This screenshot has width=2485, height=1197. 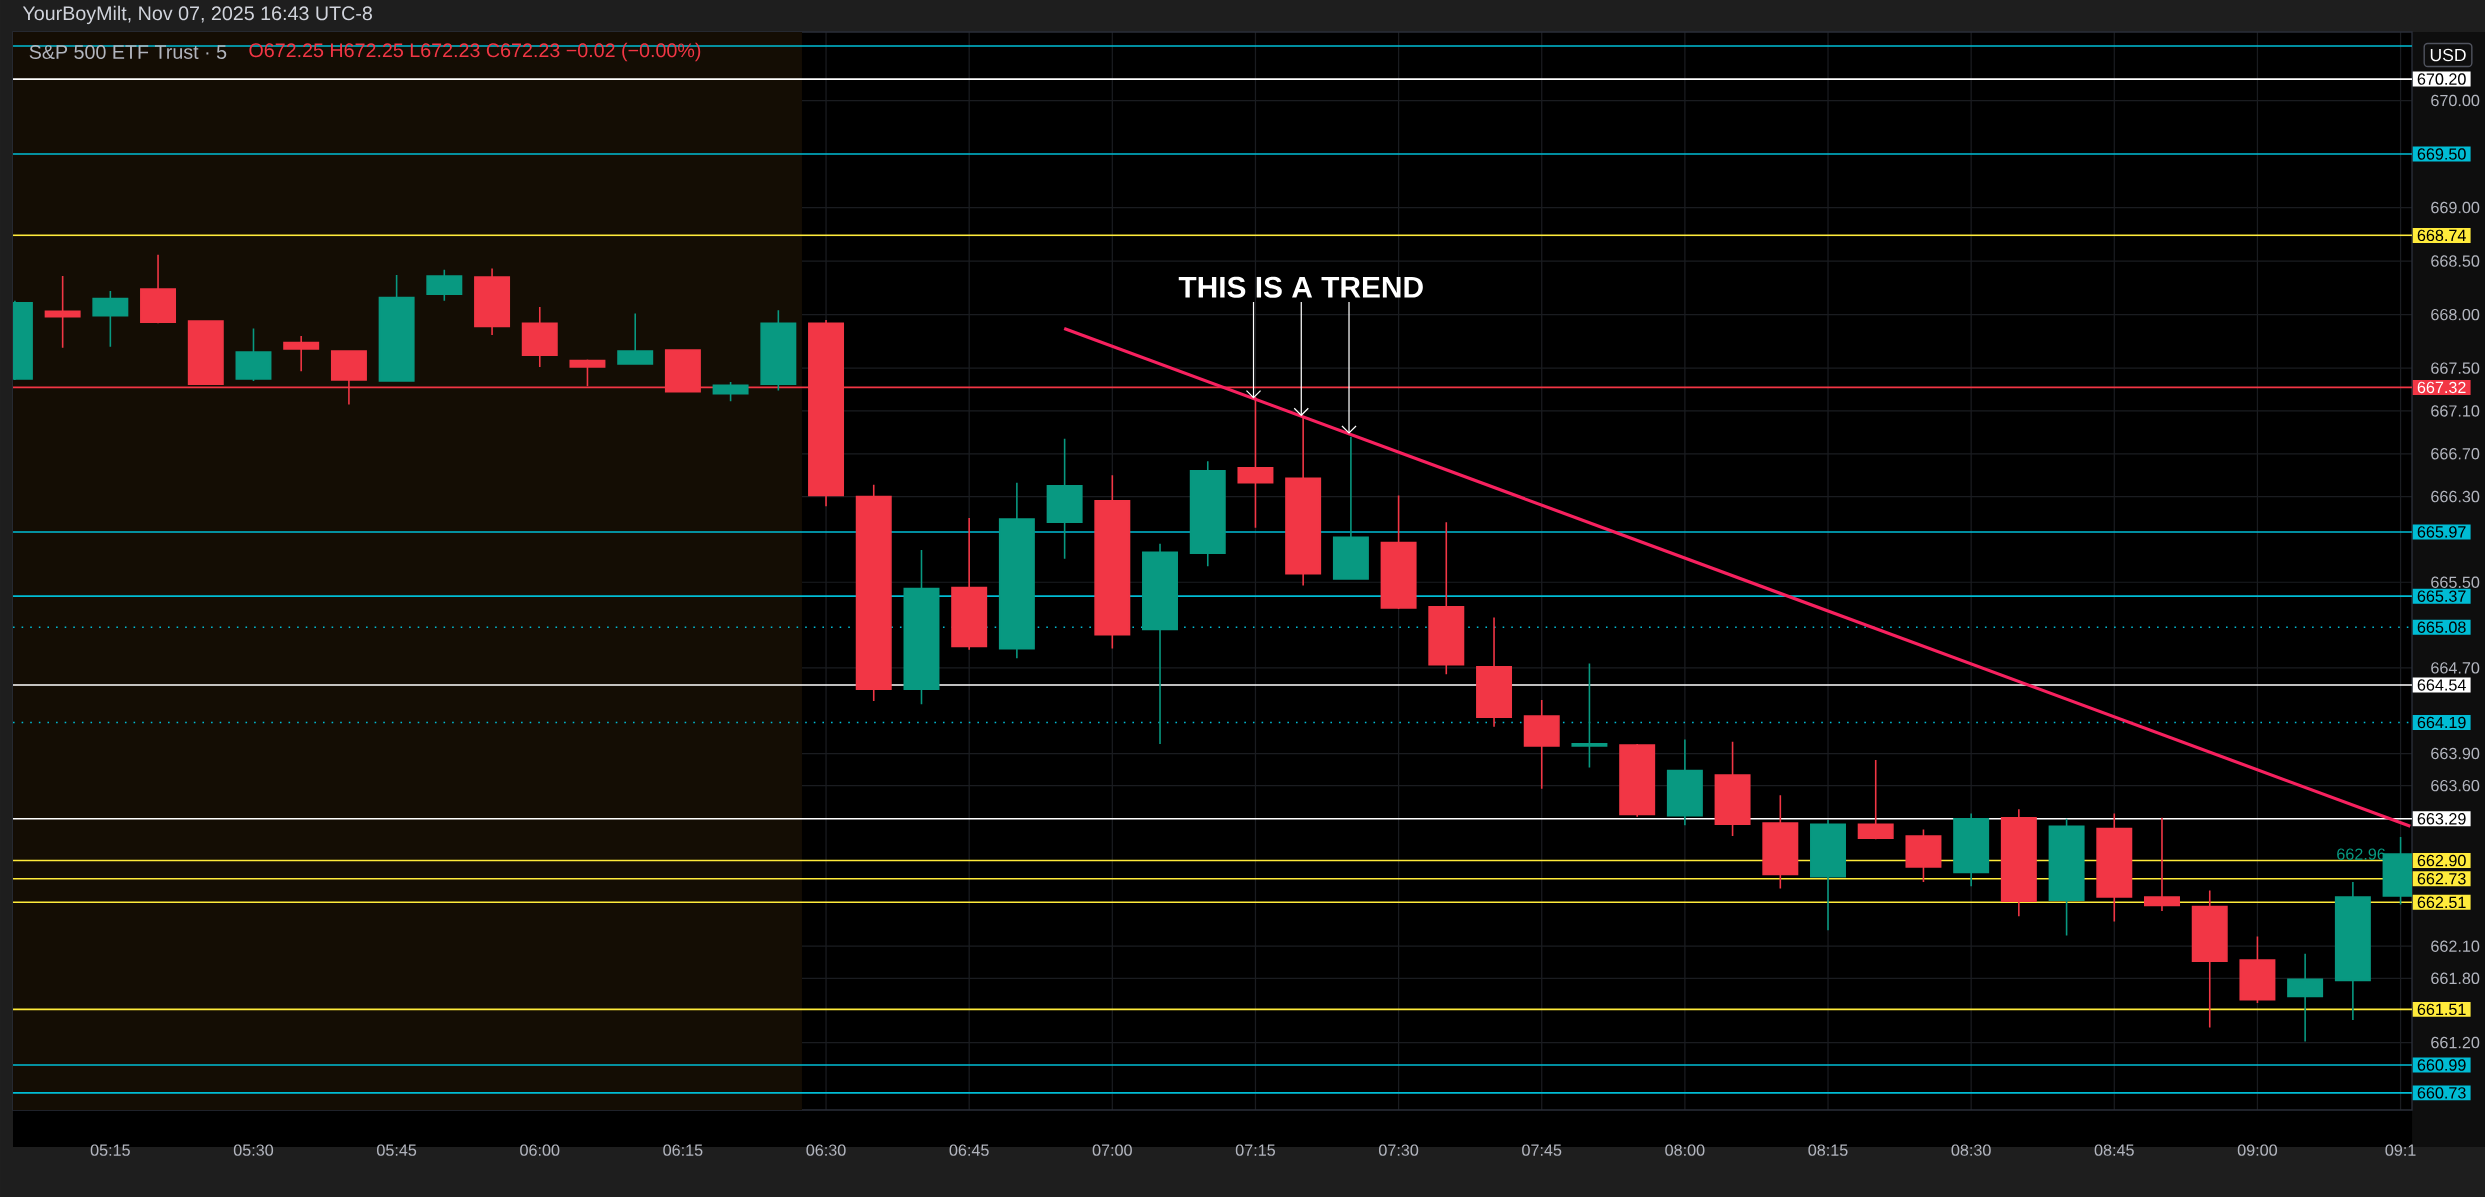 I want to click on text: USD, so click(x=2448, y=55).